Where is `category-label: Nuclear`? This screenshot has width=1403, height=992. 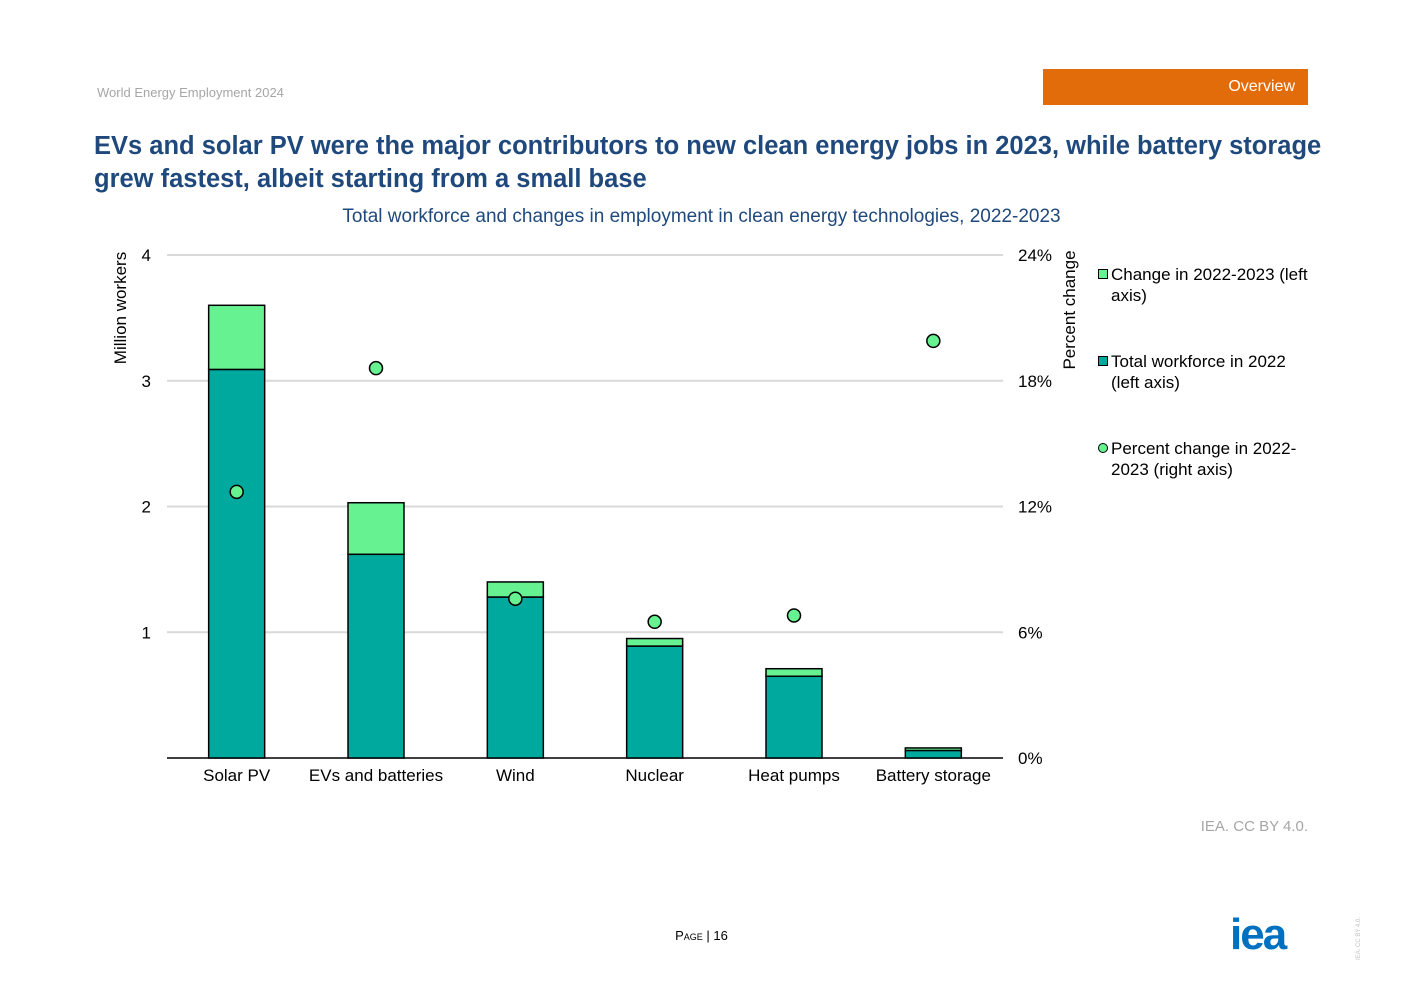
category-label: Nuclear is located at coordinates (654, 775).